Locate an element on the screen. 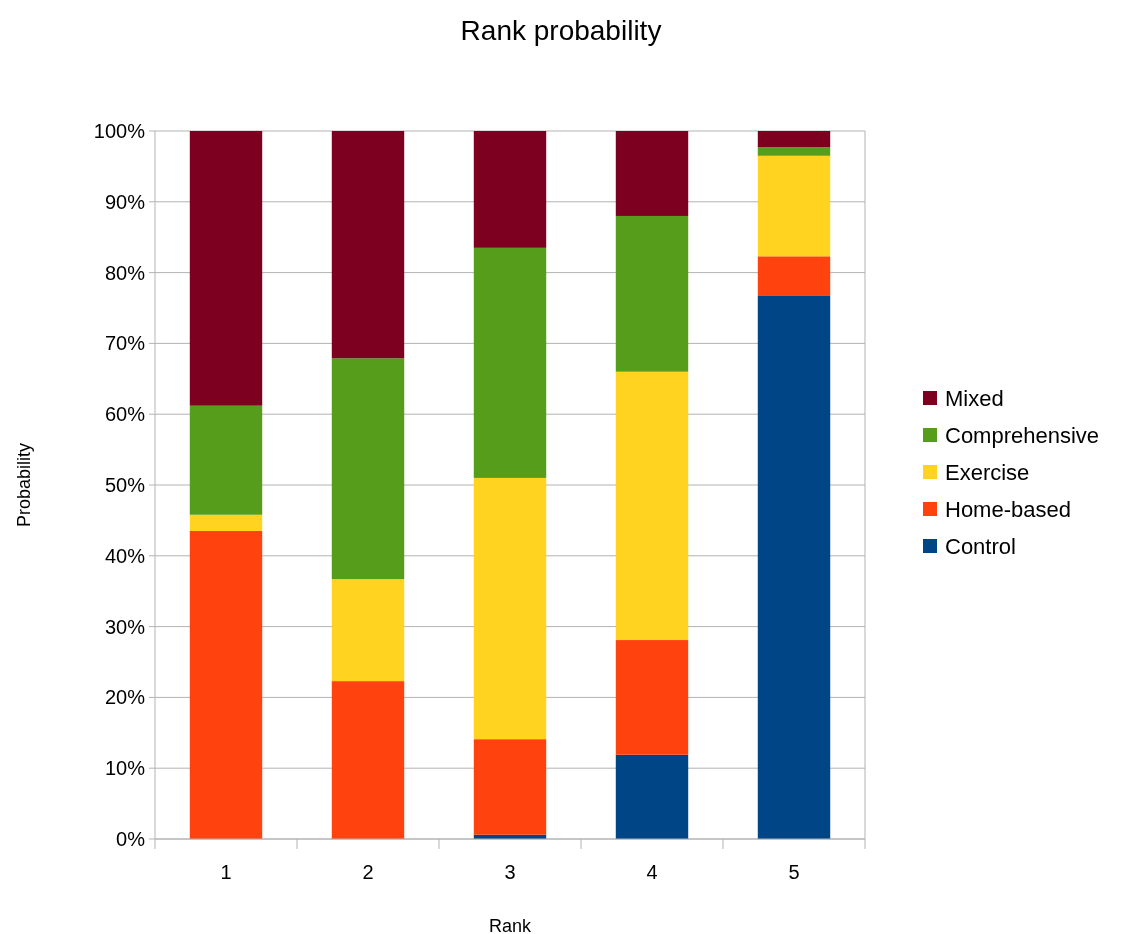 The height and width of the screenshot is (934, 1124). y-tick-label: 80% is located at coordinates (125, 272).